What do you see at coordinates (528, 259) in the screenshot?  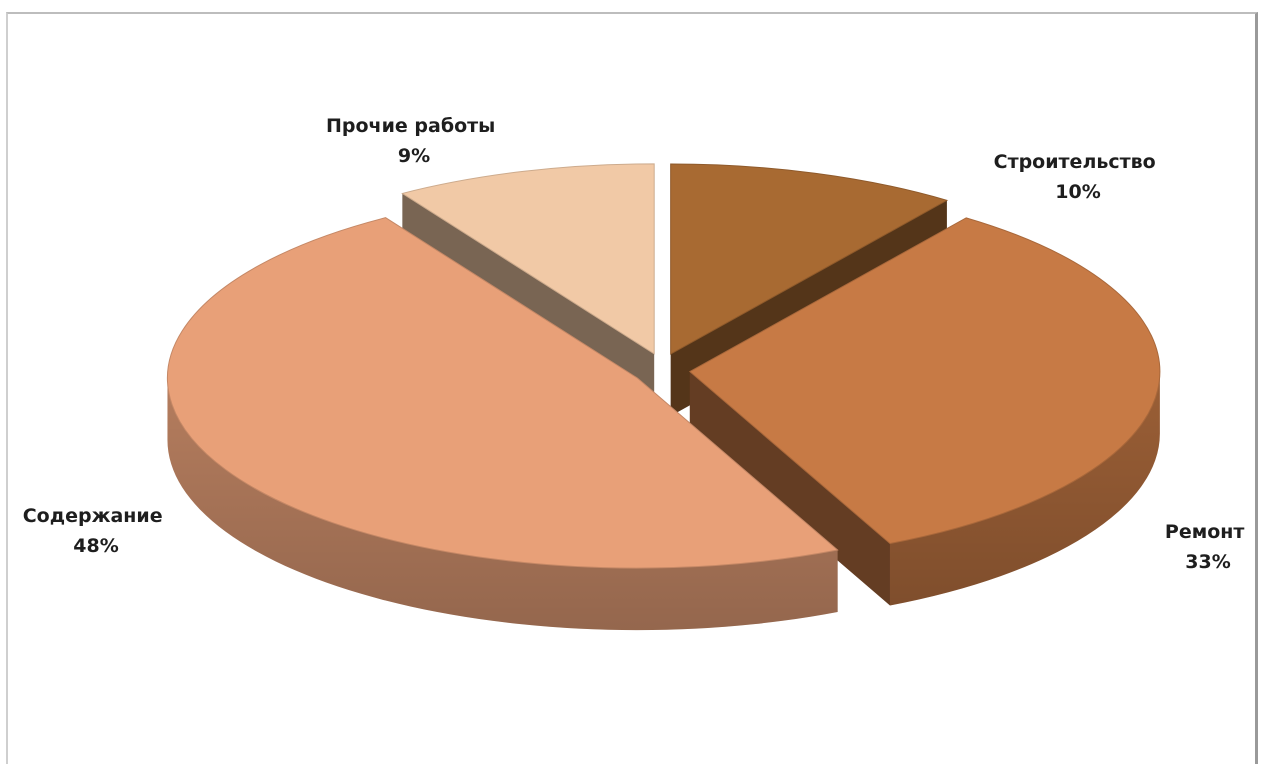 I see `slice-top-other` at bounding box center [528, 259].